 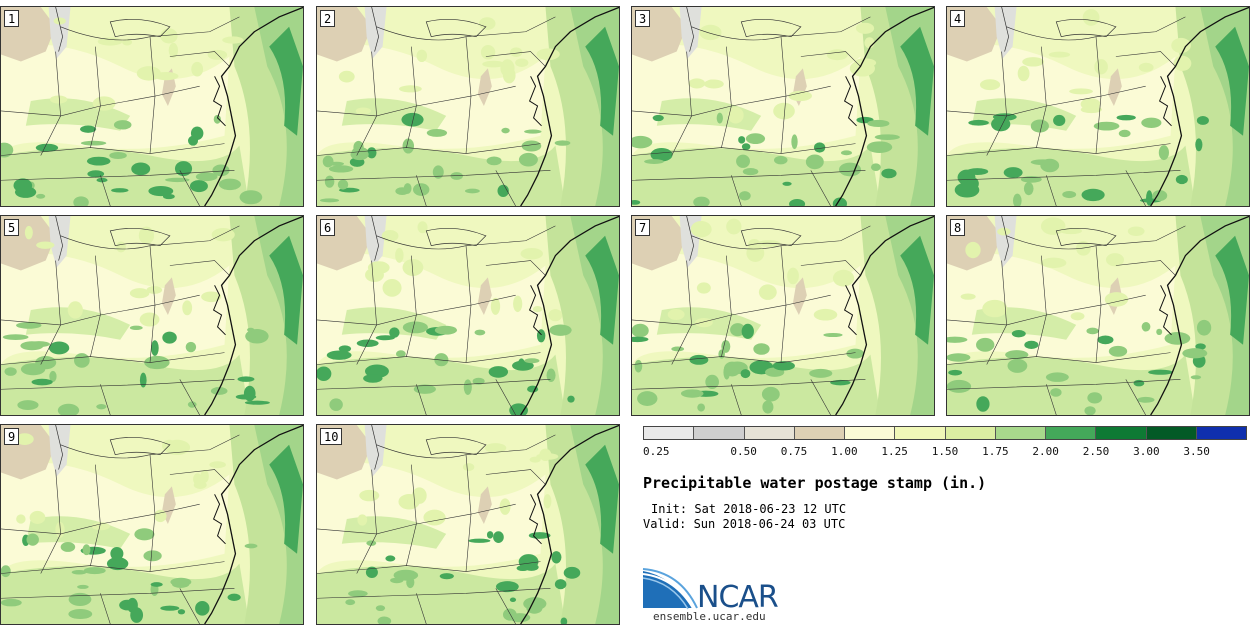 What do you see at coordinates (743, 451) in the screenshot?
I see `colorbar-tick-label: 0.50` at bounding box center [743, 451].